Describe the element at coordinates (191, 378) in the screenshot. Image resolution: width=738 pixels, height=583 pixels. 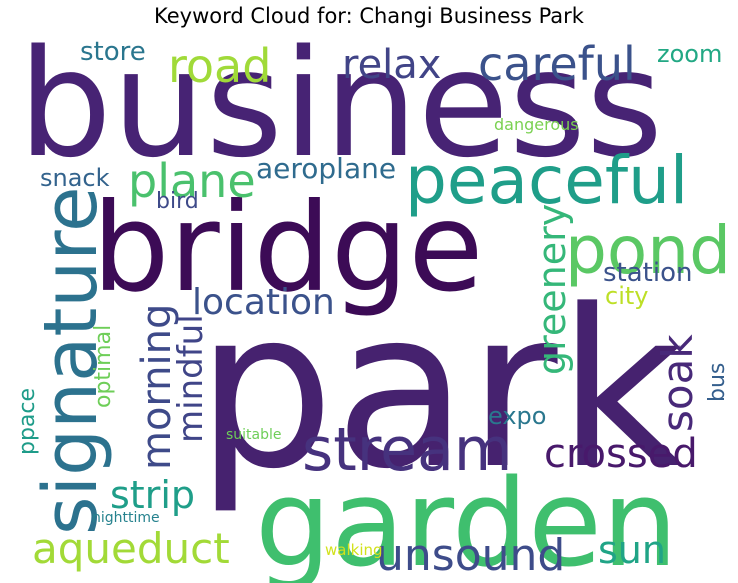
I see `word-mindful: mindful` at that location.